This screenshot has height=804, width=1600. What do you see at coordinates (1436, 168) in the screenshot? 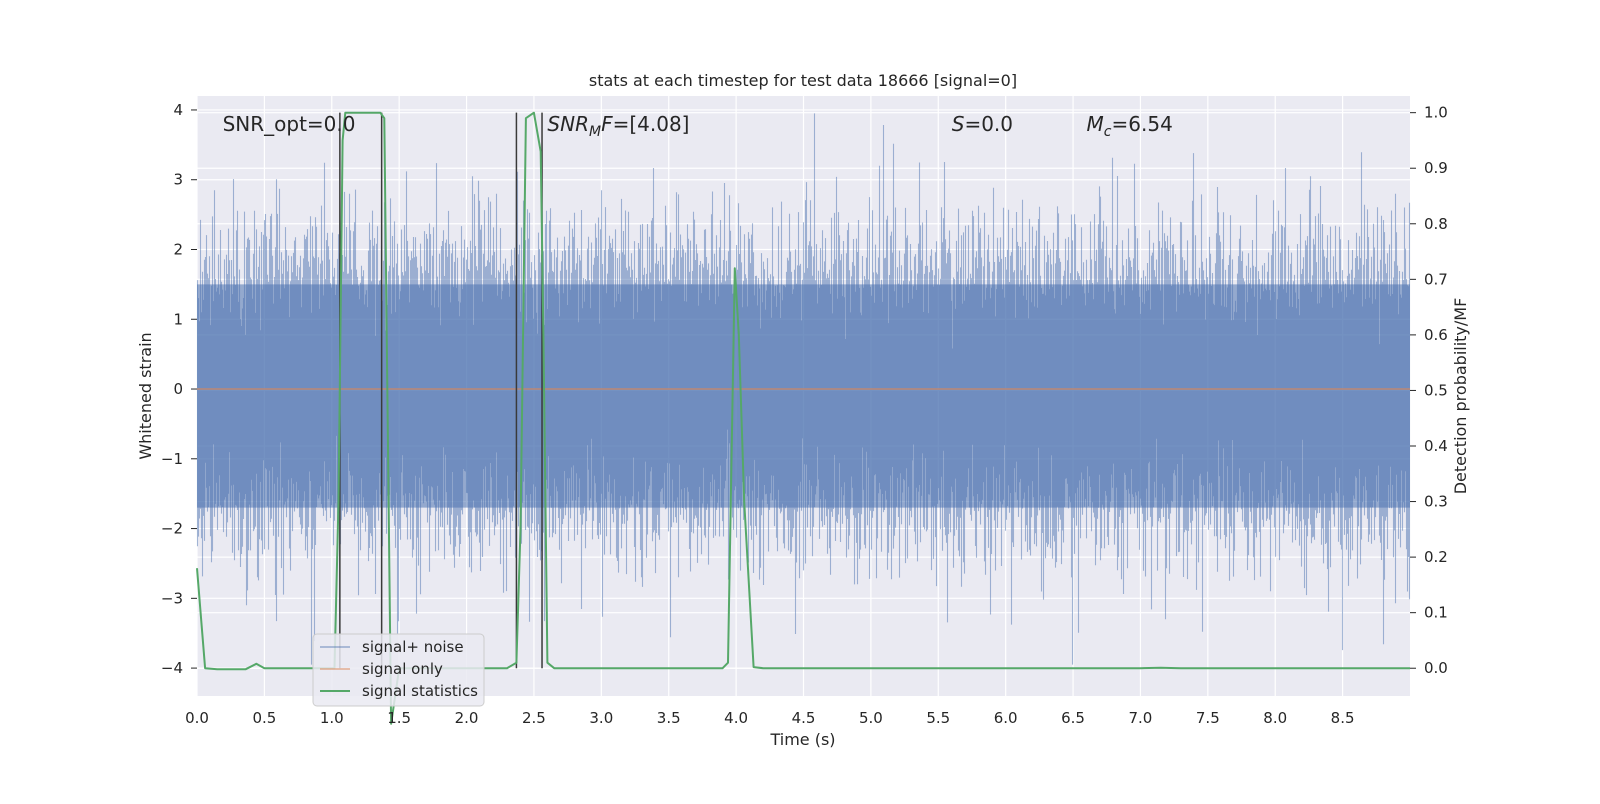
I see `y-right-tick-label: 0.9` at bounding box center [1436, 168].